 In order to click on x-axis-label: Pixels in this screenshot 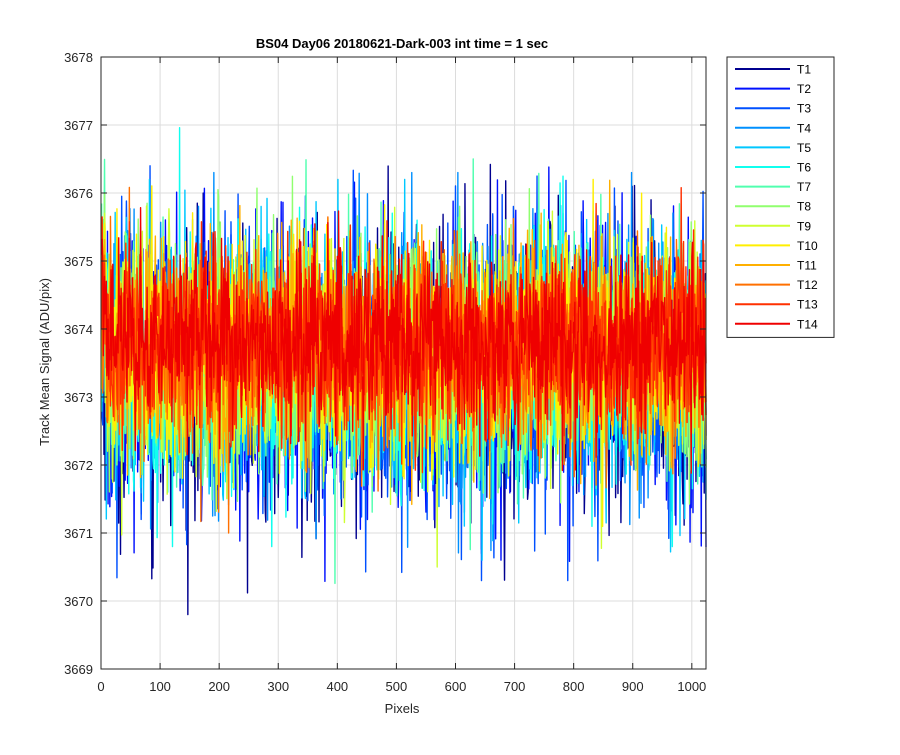, I will do `click(402, 708)`.